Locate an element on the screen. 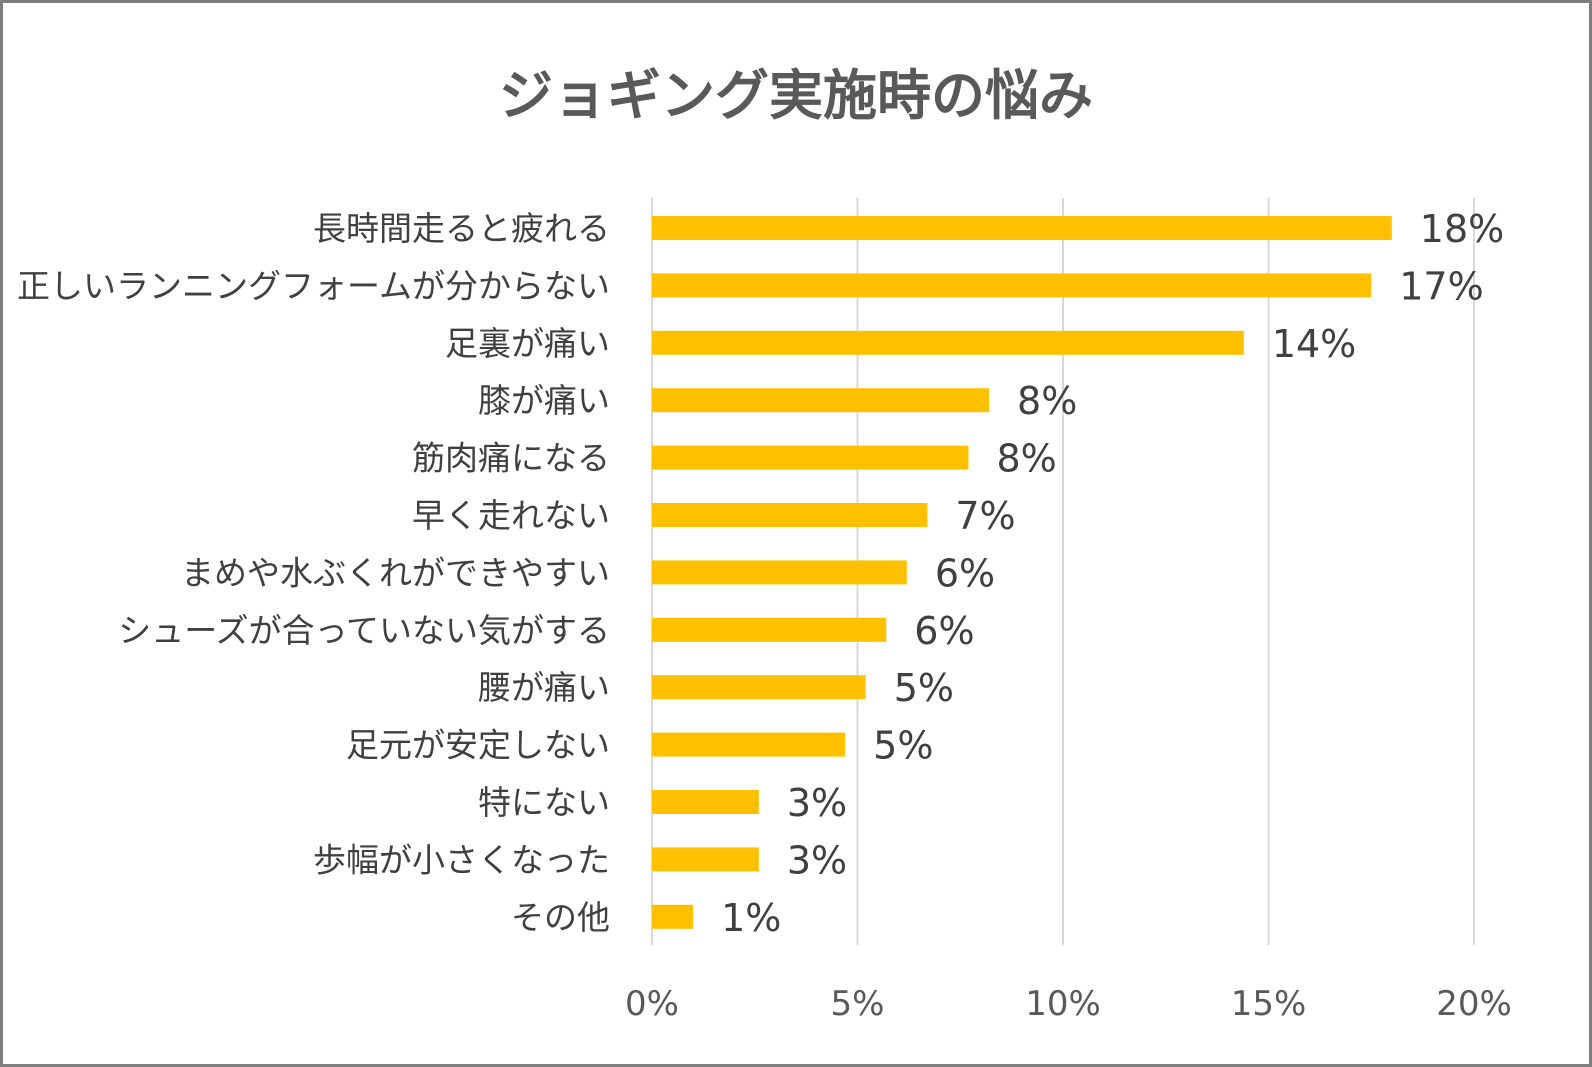  category-label: 膝が痛い is located at coordinates (544, 400).